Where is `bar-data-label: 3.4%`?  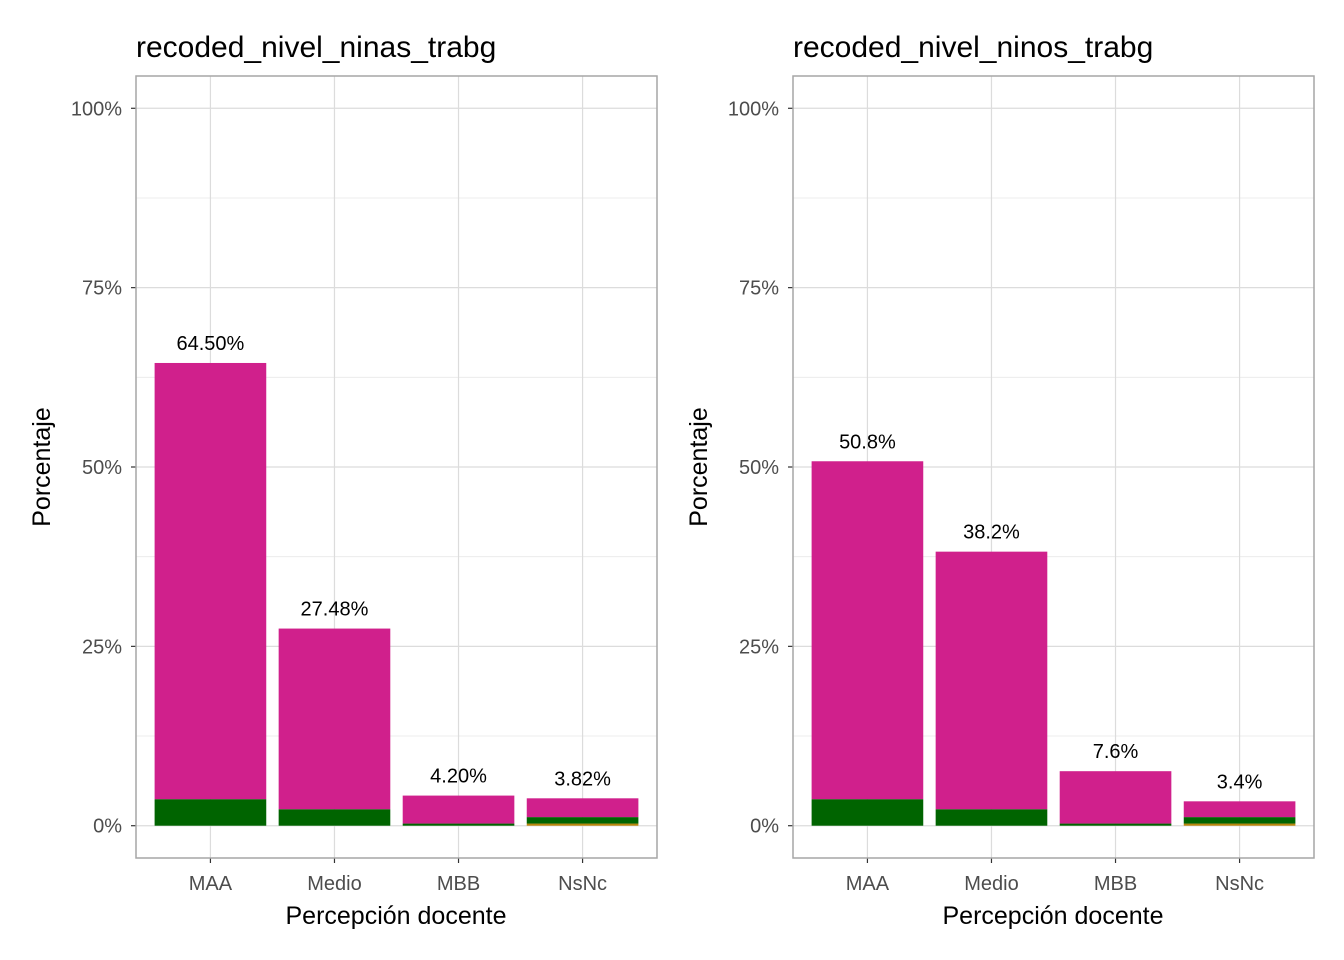 bar-data-label: 3.4% is located at coordinates (1240, 782).